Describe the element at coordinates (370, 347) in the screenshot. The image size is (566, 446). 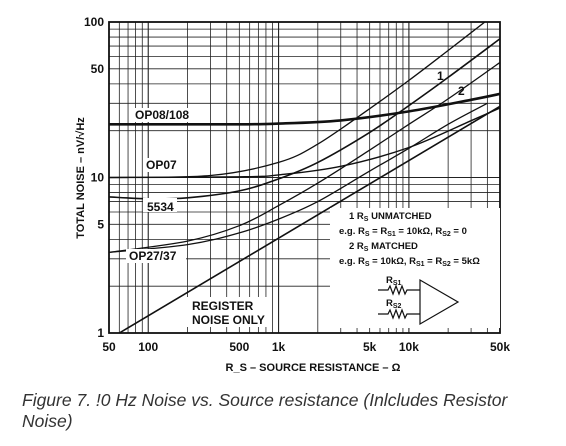
I see `x-tick-label: 5k` at that location.